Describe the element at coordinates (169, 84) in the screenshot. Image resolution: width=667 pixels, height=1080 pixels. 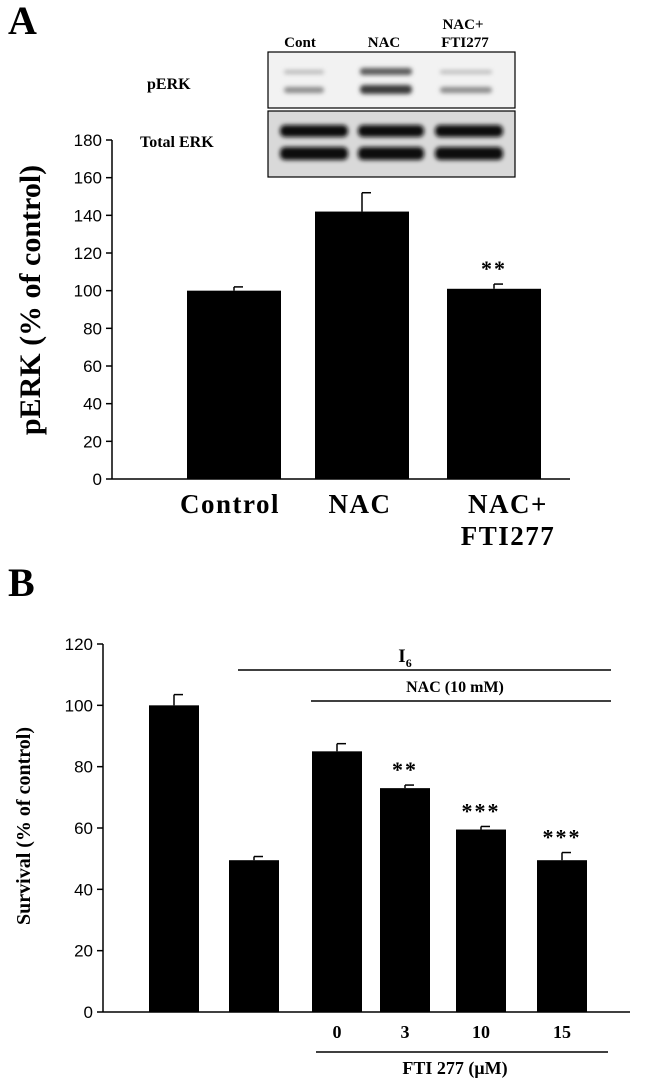
I see `blot-row-label-perk: pERK` at that location.